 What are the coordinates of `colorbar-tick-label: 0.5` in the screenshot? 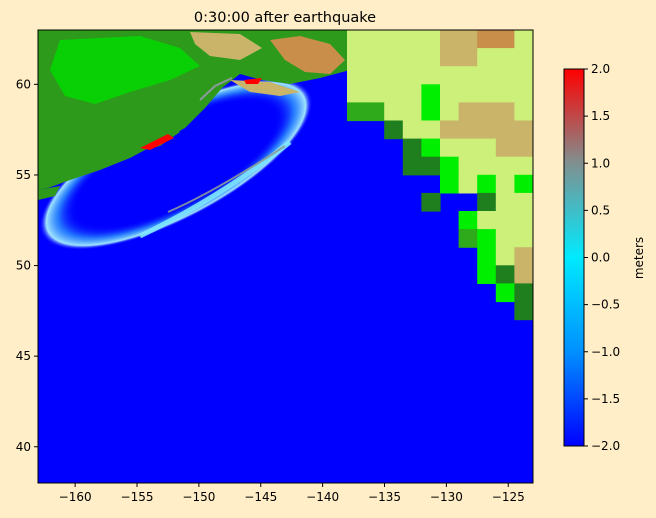 It's located at (600, 210).